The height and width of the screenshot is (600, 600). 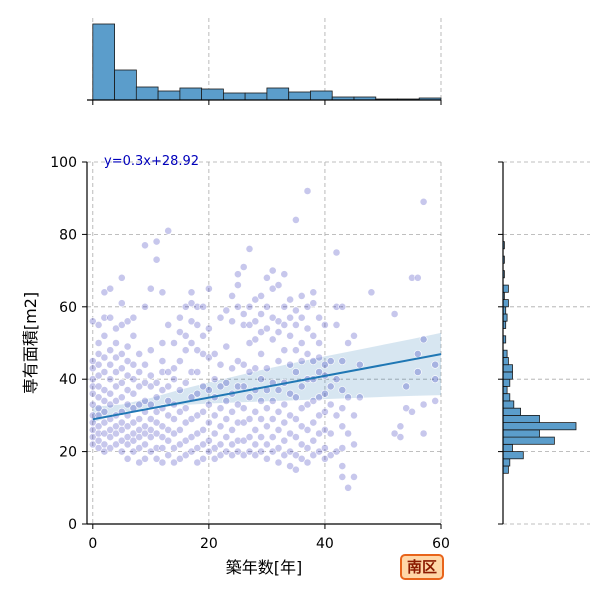 I want to click on x-tick-label: 0, so click(x=92, y=544).